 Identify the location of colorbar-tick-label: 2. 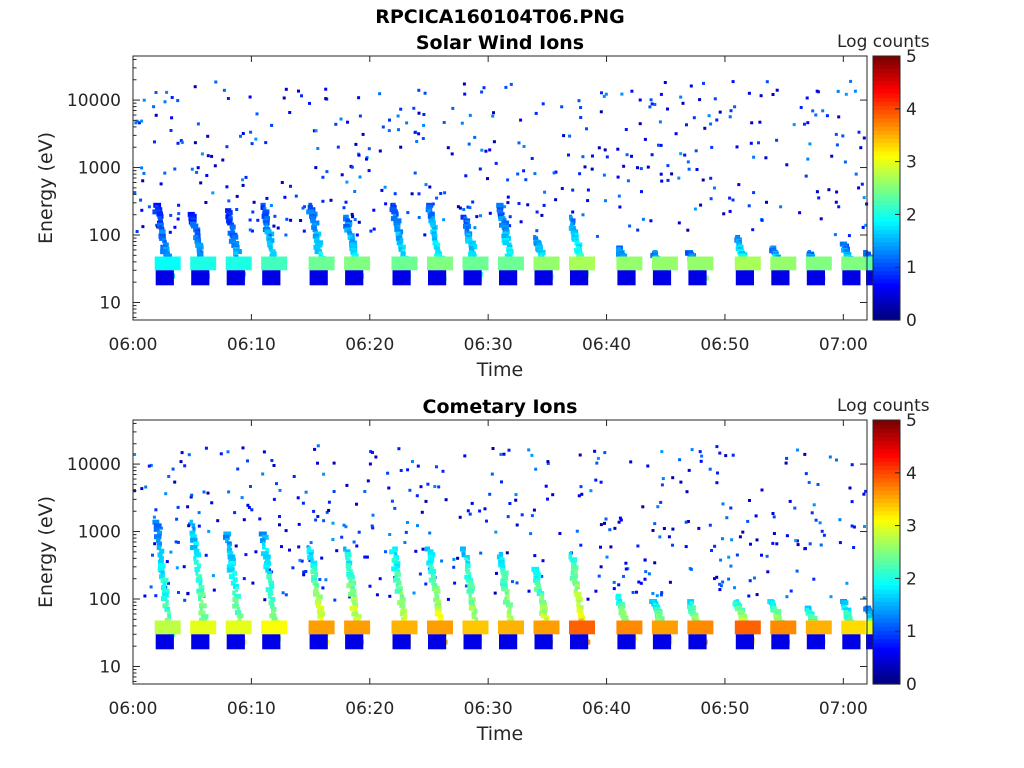
(911, 215).